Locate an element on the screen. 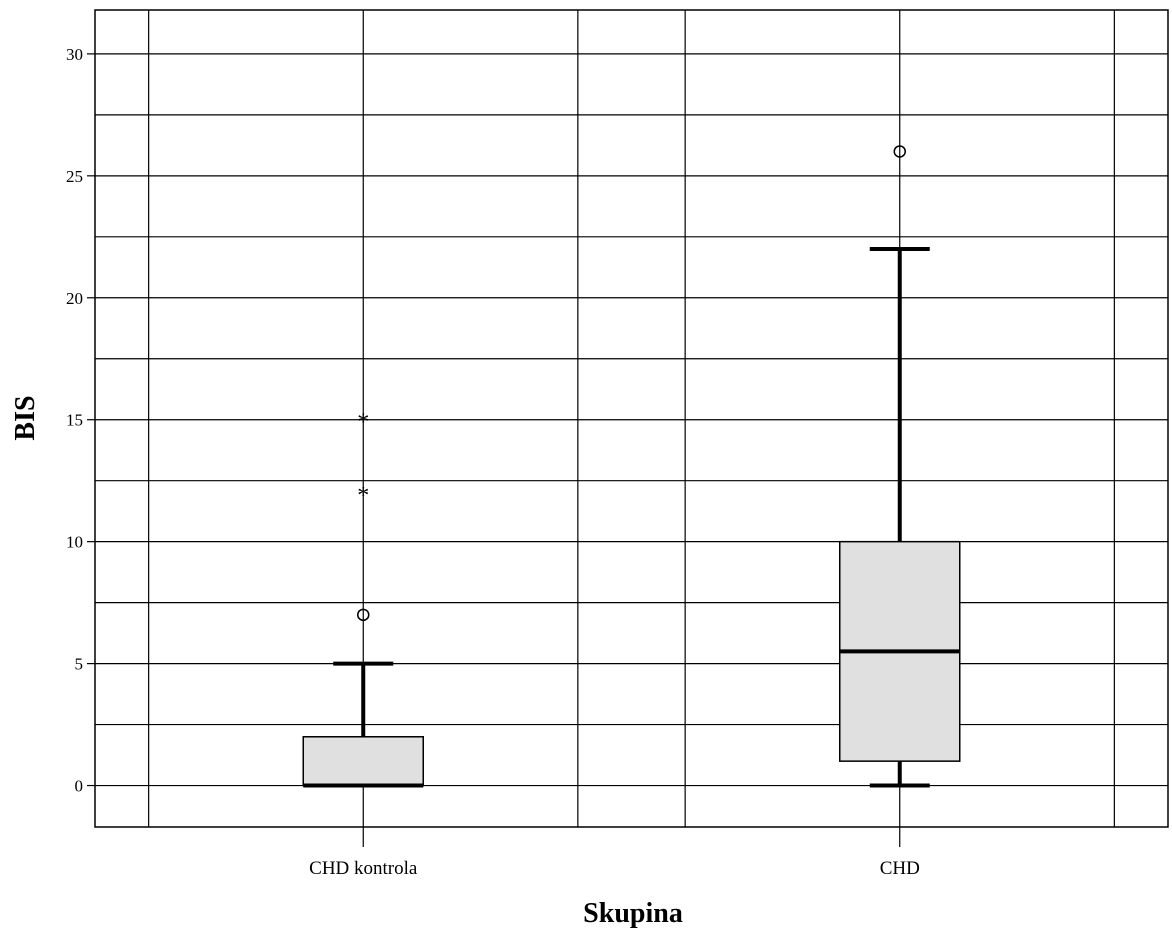 This screenshot has height=940, width=1172. y-tick-label: 15 is located at coordinates (74, 420).